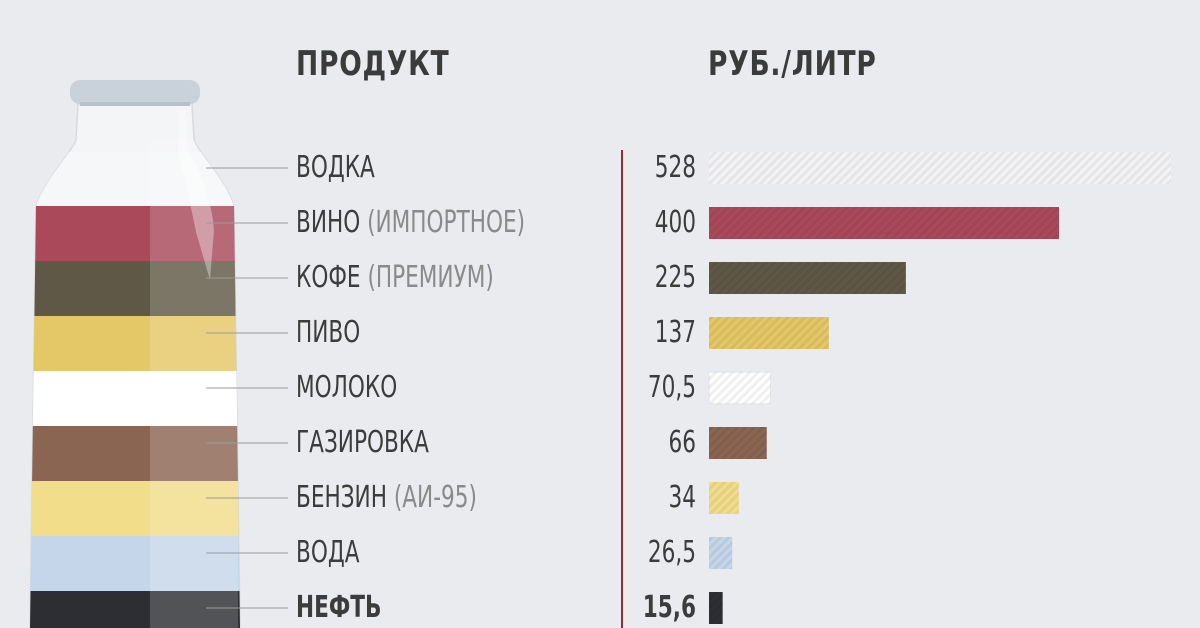 This screenshot has width=1200, height=628. Describe the element at coordinates (682, 442) in the screenshot. I see `price-value: 66` at that location.